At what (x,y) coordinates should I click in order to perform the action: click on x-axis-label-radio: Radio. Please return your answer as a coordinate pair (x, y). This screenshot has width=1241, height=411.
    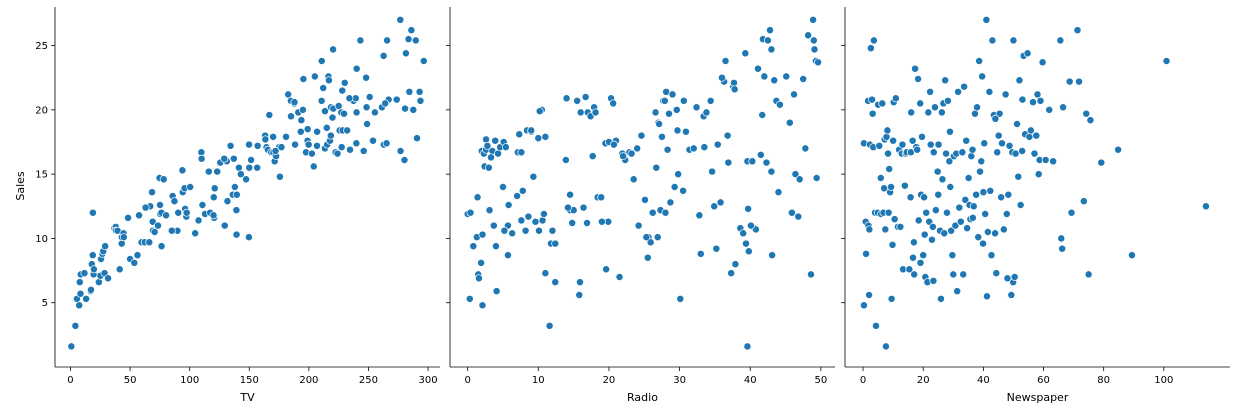
    Looking at the image, I should click on (642, 397).